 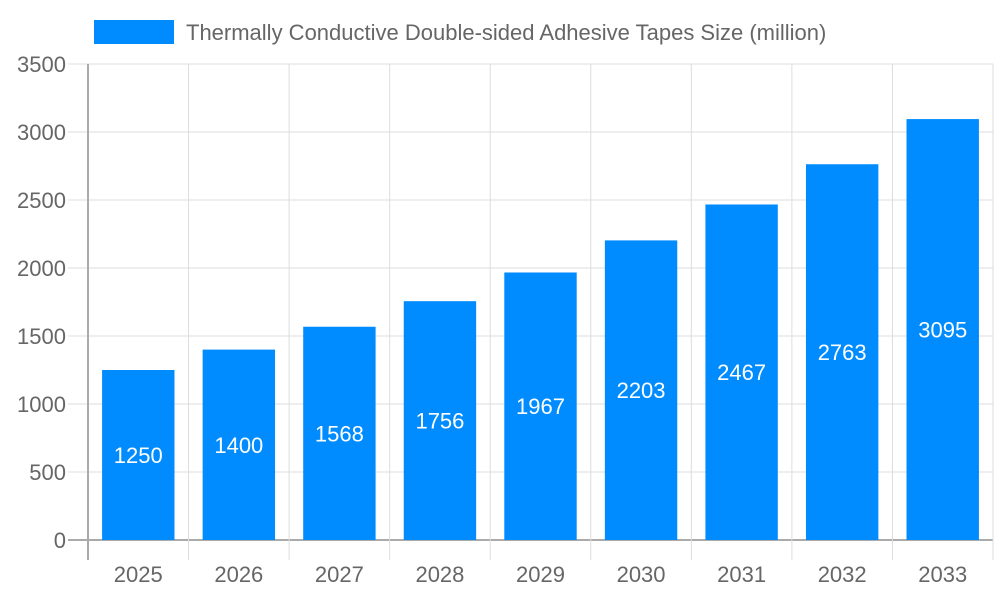 I want to click on x-tick-label: 2030, so click(x=641, y=574).